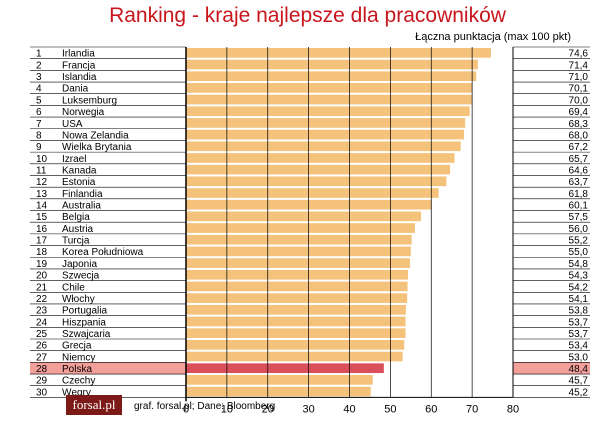  What do you see at coordinates (579, 287) in the screenshot?
I see `value-label-21: 54,2` at bounding box center [579, 287].